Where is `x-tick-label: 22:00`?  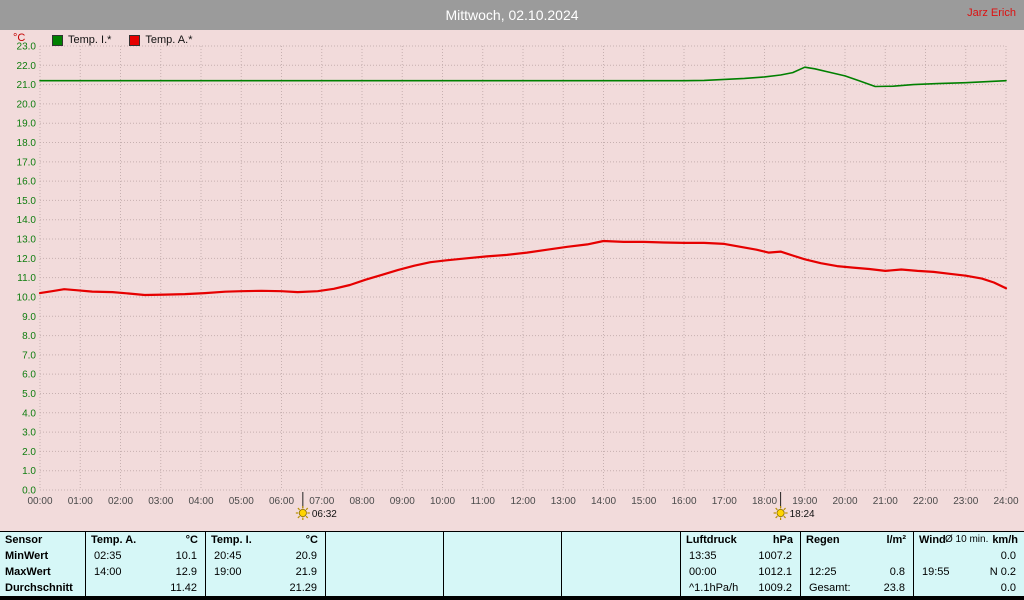
x-tick-label: 22:00 is located at coordinates (925, 501).